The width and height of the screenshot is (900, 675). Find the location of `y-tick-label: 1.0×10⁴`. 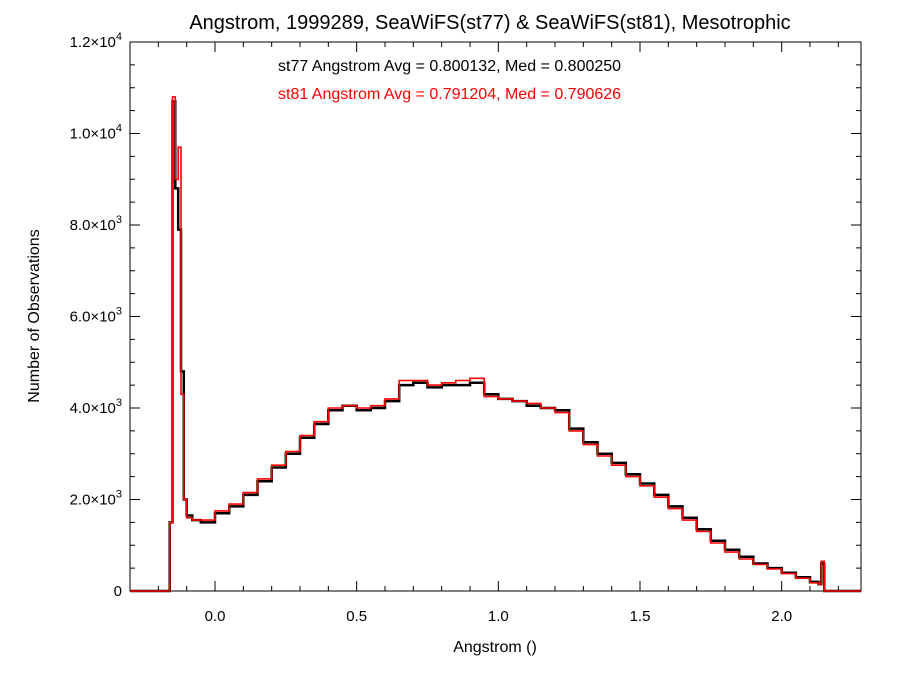

y-tick-label: 1.0×10⁴ is located at coordinates (96, 133).